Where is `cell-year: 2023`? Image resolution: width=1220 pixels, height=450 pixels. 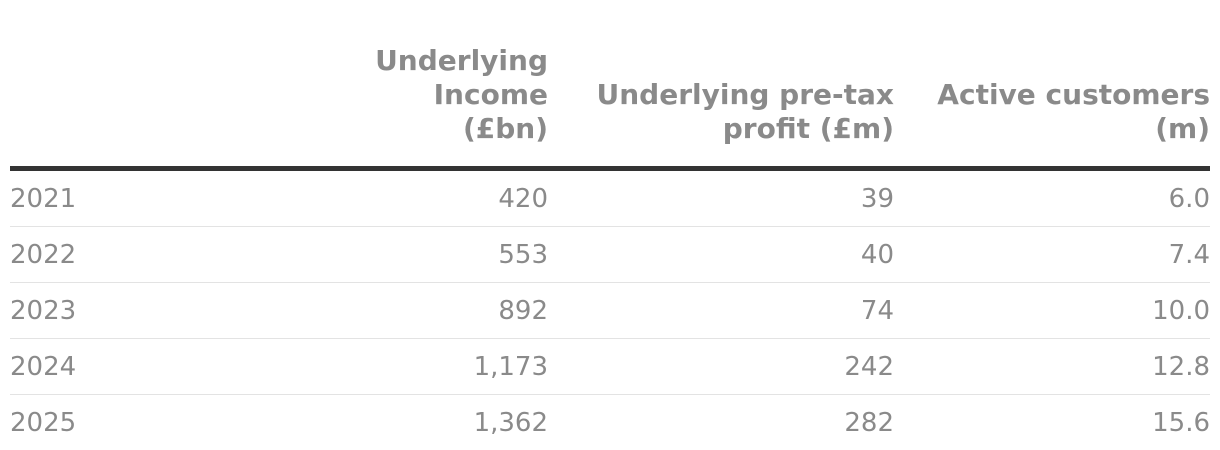 cell-year: 2023 is located at coordinates (140, 311).